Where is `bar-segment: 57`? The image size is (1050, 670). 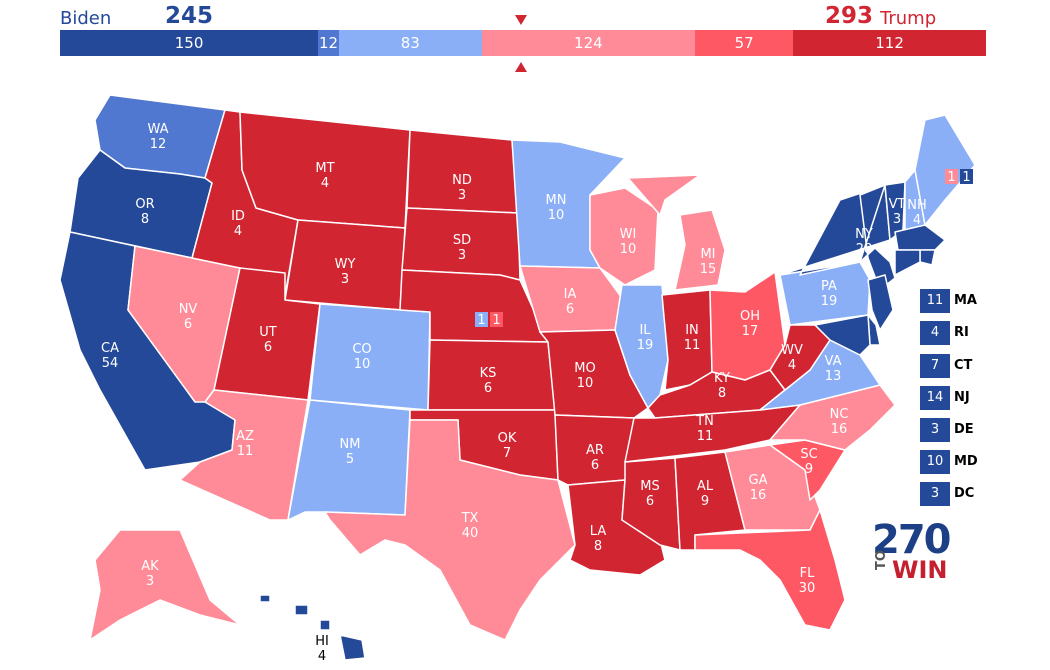 bar-segment: 57 is located at coordinates (744, 43).